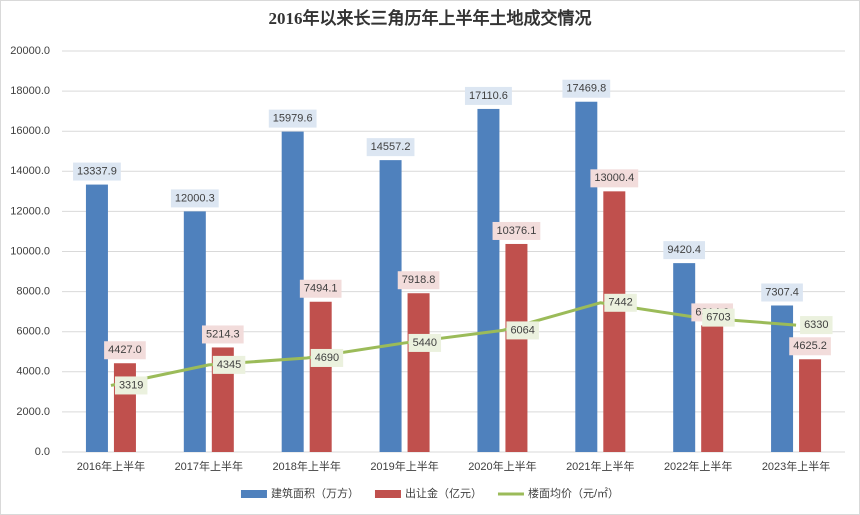  I want to click on data-label: 4690, so click(327, 358).